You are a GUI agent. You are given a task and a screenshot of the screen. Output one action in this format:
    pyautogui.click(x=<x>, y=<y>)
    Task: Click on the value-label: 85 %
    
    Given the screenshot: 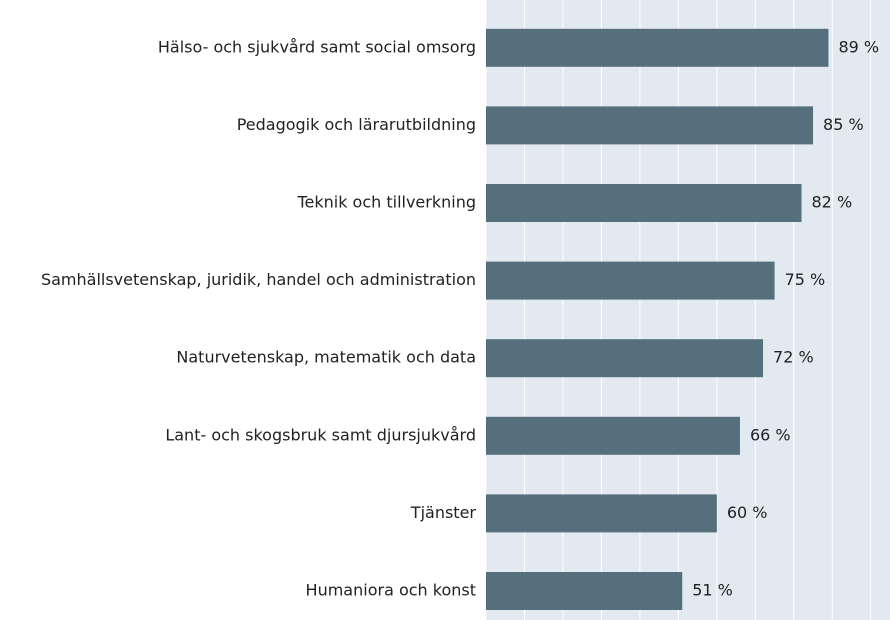 What is the action you would take?
    pyautogui.click(x=843, y=124)
    